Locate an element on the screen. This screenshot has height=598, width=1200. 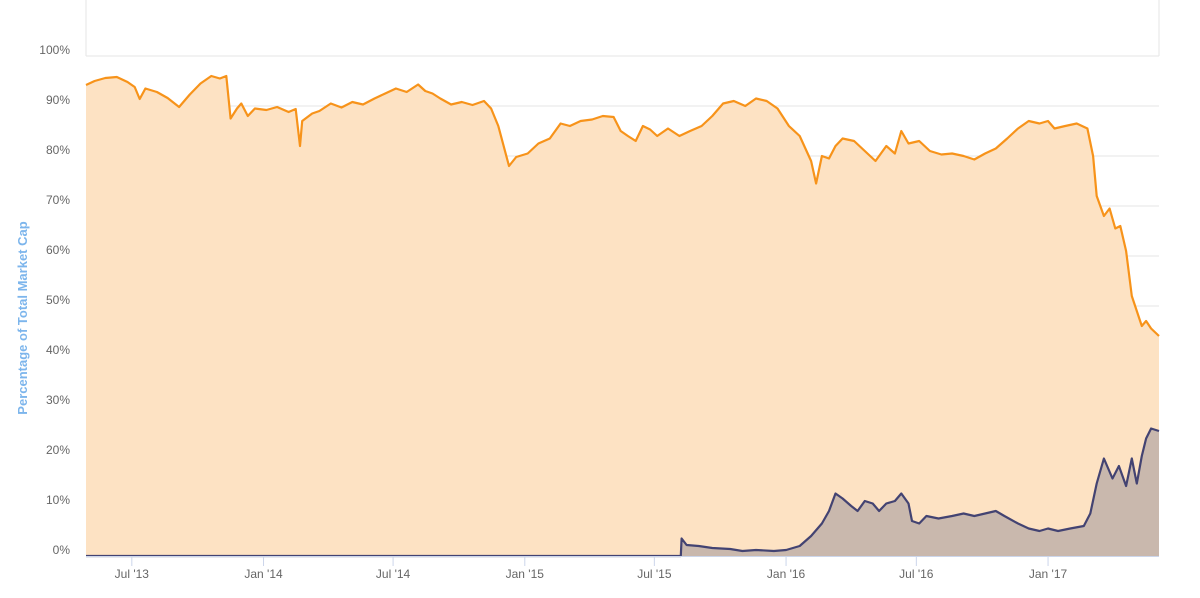
x-tick-label: Jul '13 is located at coordinates (132, 574).